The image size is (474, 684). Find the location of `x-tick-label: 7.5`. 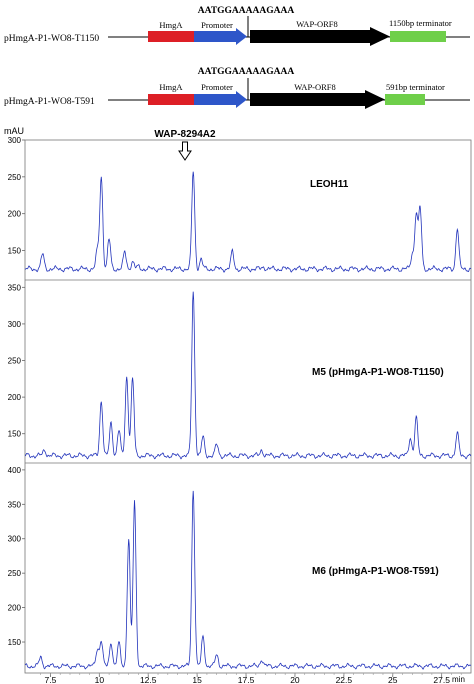

x-tick-label: 7.5 is located at coordinates (51, 679).